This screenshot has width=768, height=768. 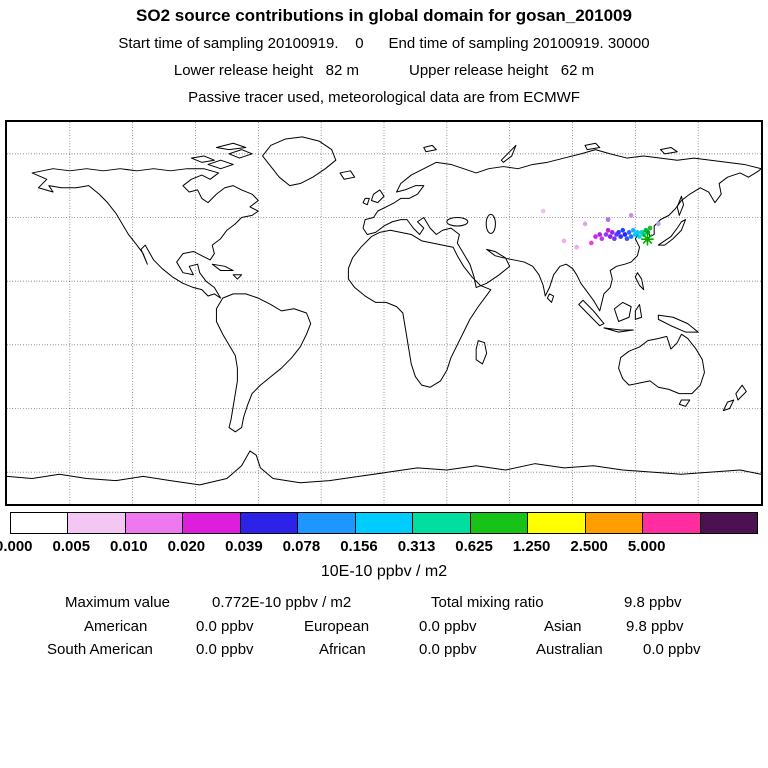 What do you see at coordinates (16, 546) in the screenshot?
I see `colorbar-tick-label: 0.000` at bounding box center [16, 546].